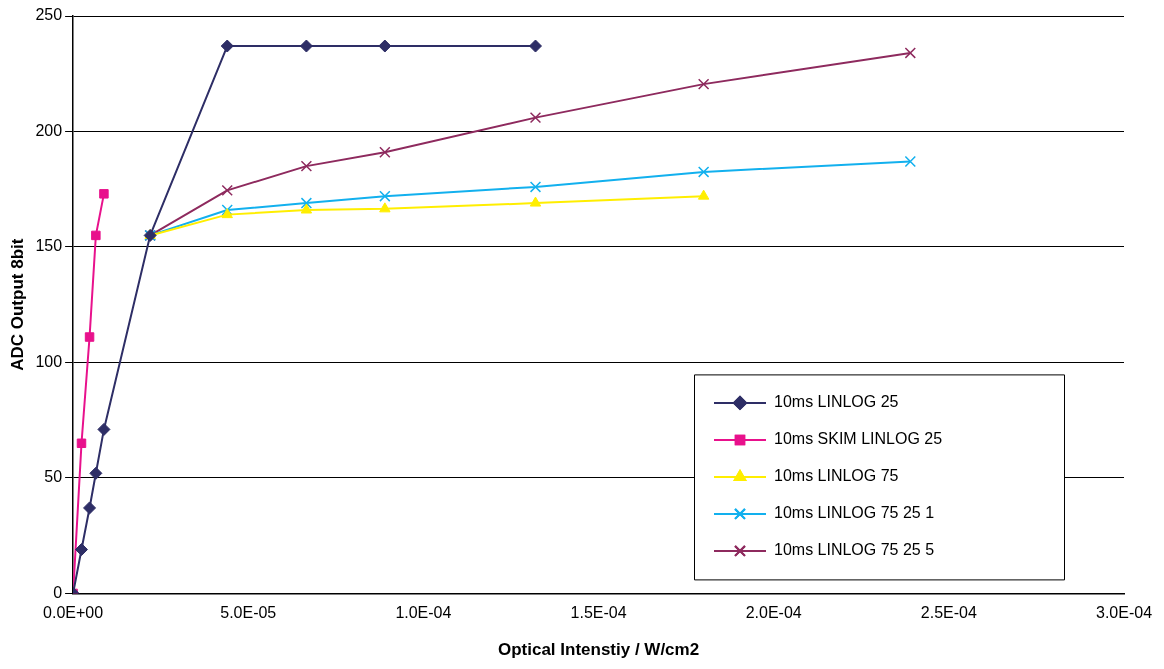  What do you see at coordinates (598, 613) in the screenshot?
I see `x-tick-label: 1.5E-04` at bounding box center [598, 613].